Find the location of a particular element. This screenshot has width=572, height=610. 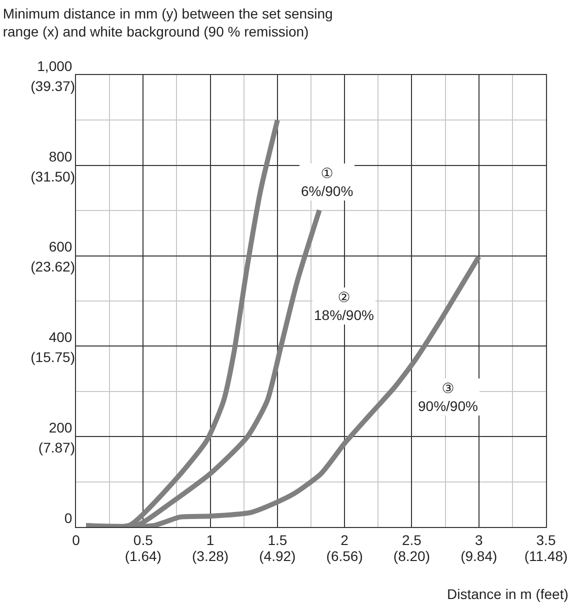

x2-tick-label: (9.84) is located at coordinates (479, 556).